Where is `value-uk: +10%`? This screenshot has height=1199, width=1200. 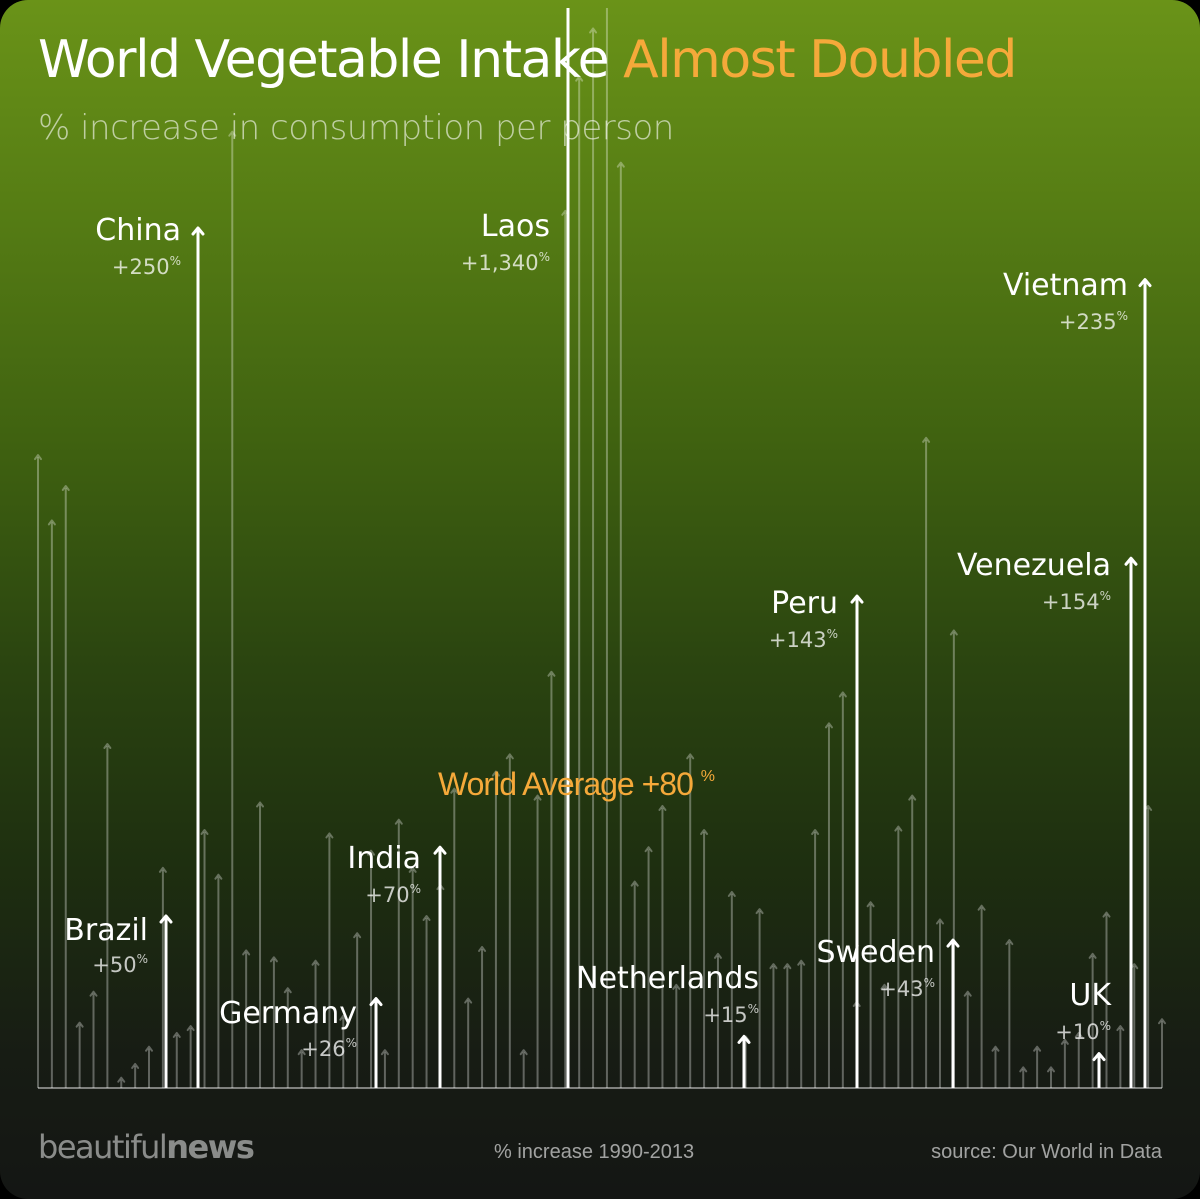 value-uk: +10% is located at coordinates (1083, 1031).